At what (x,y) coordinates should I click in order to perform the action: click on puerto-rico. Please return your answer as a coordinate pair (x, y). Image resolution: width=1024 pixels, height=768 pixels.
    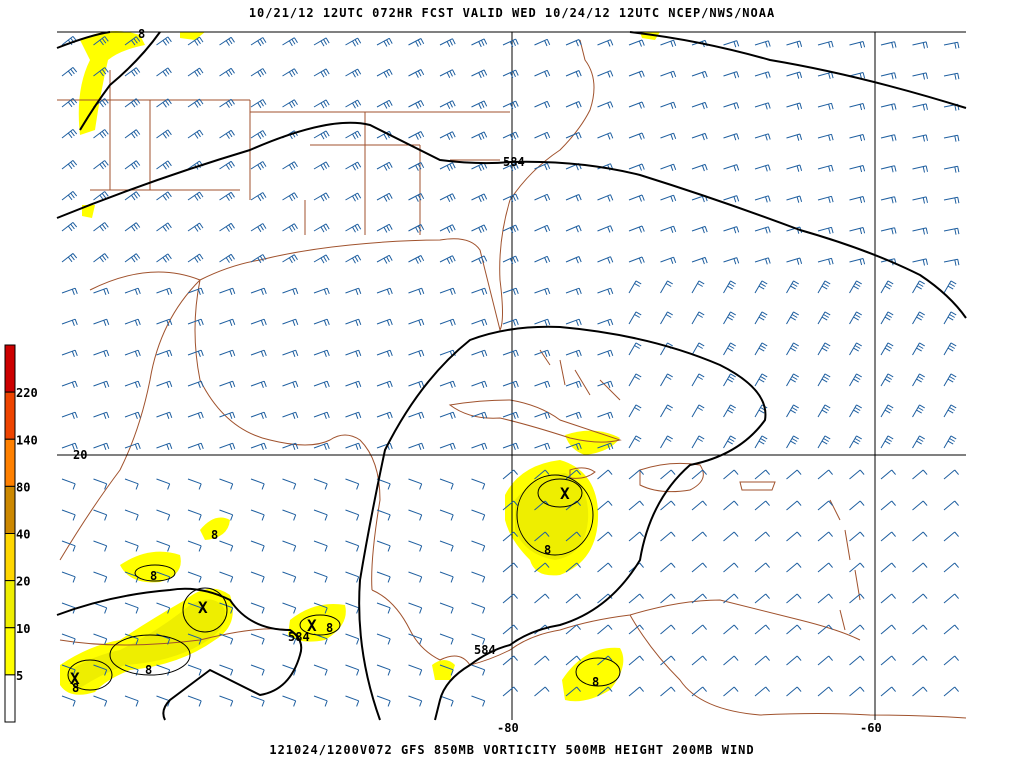
    Looking at the image, I should click on (757, 486).